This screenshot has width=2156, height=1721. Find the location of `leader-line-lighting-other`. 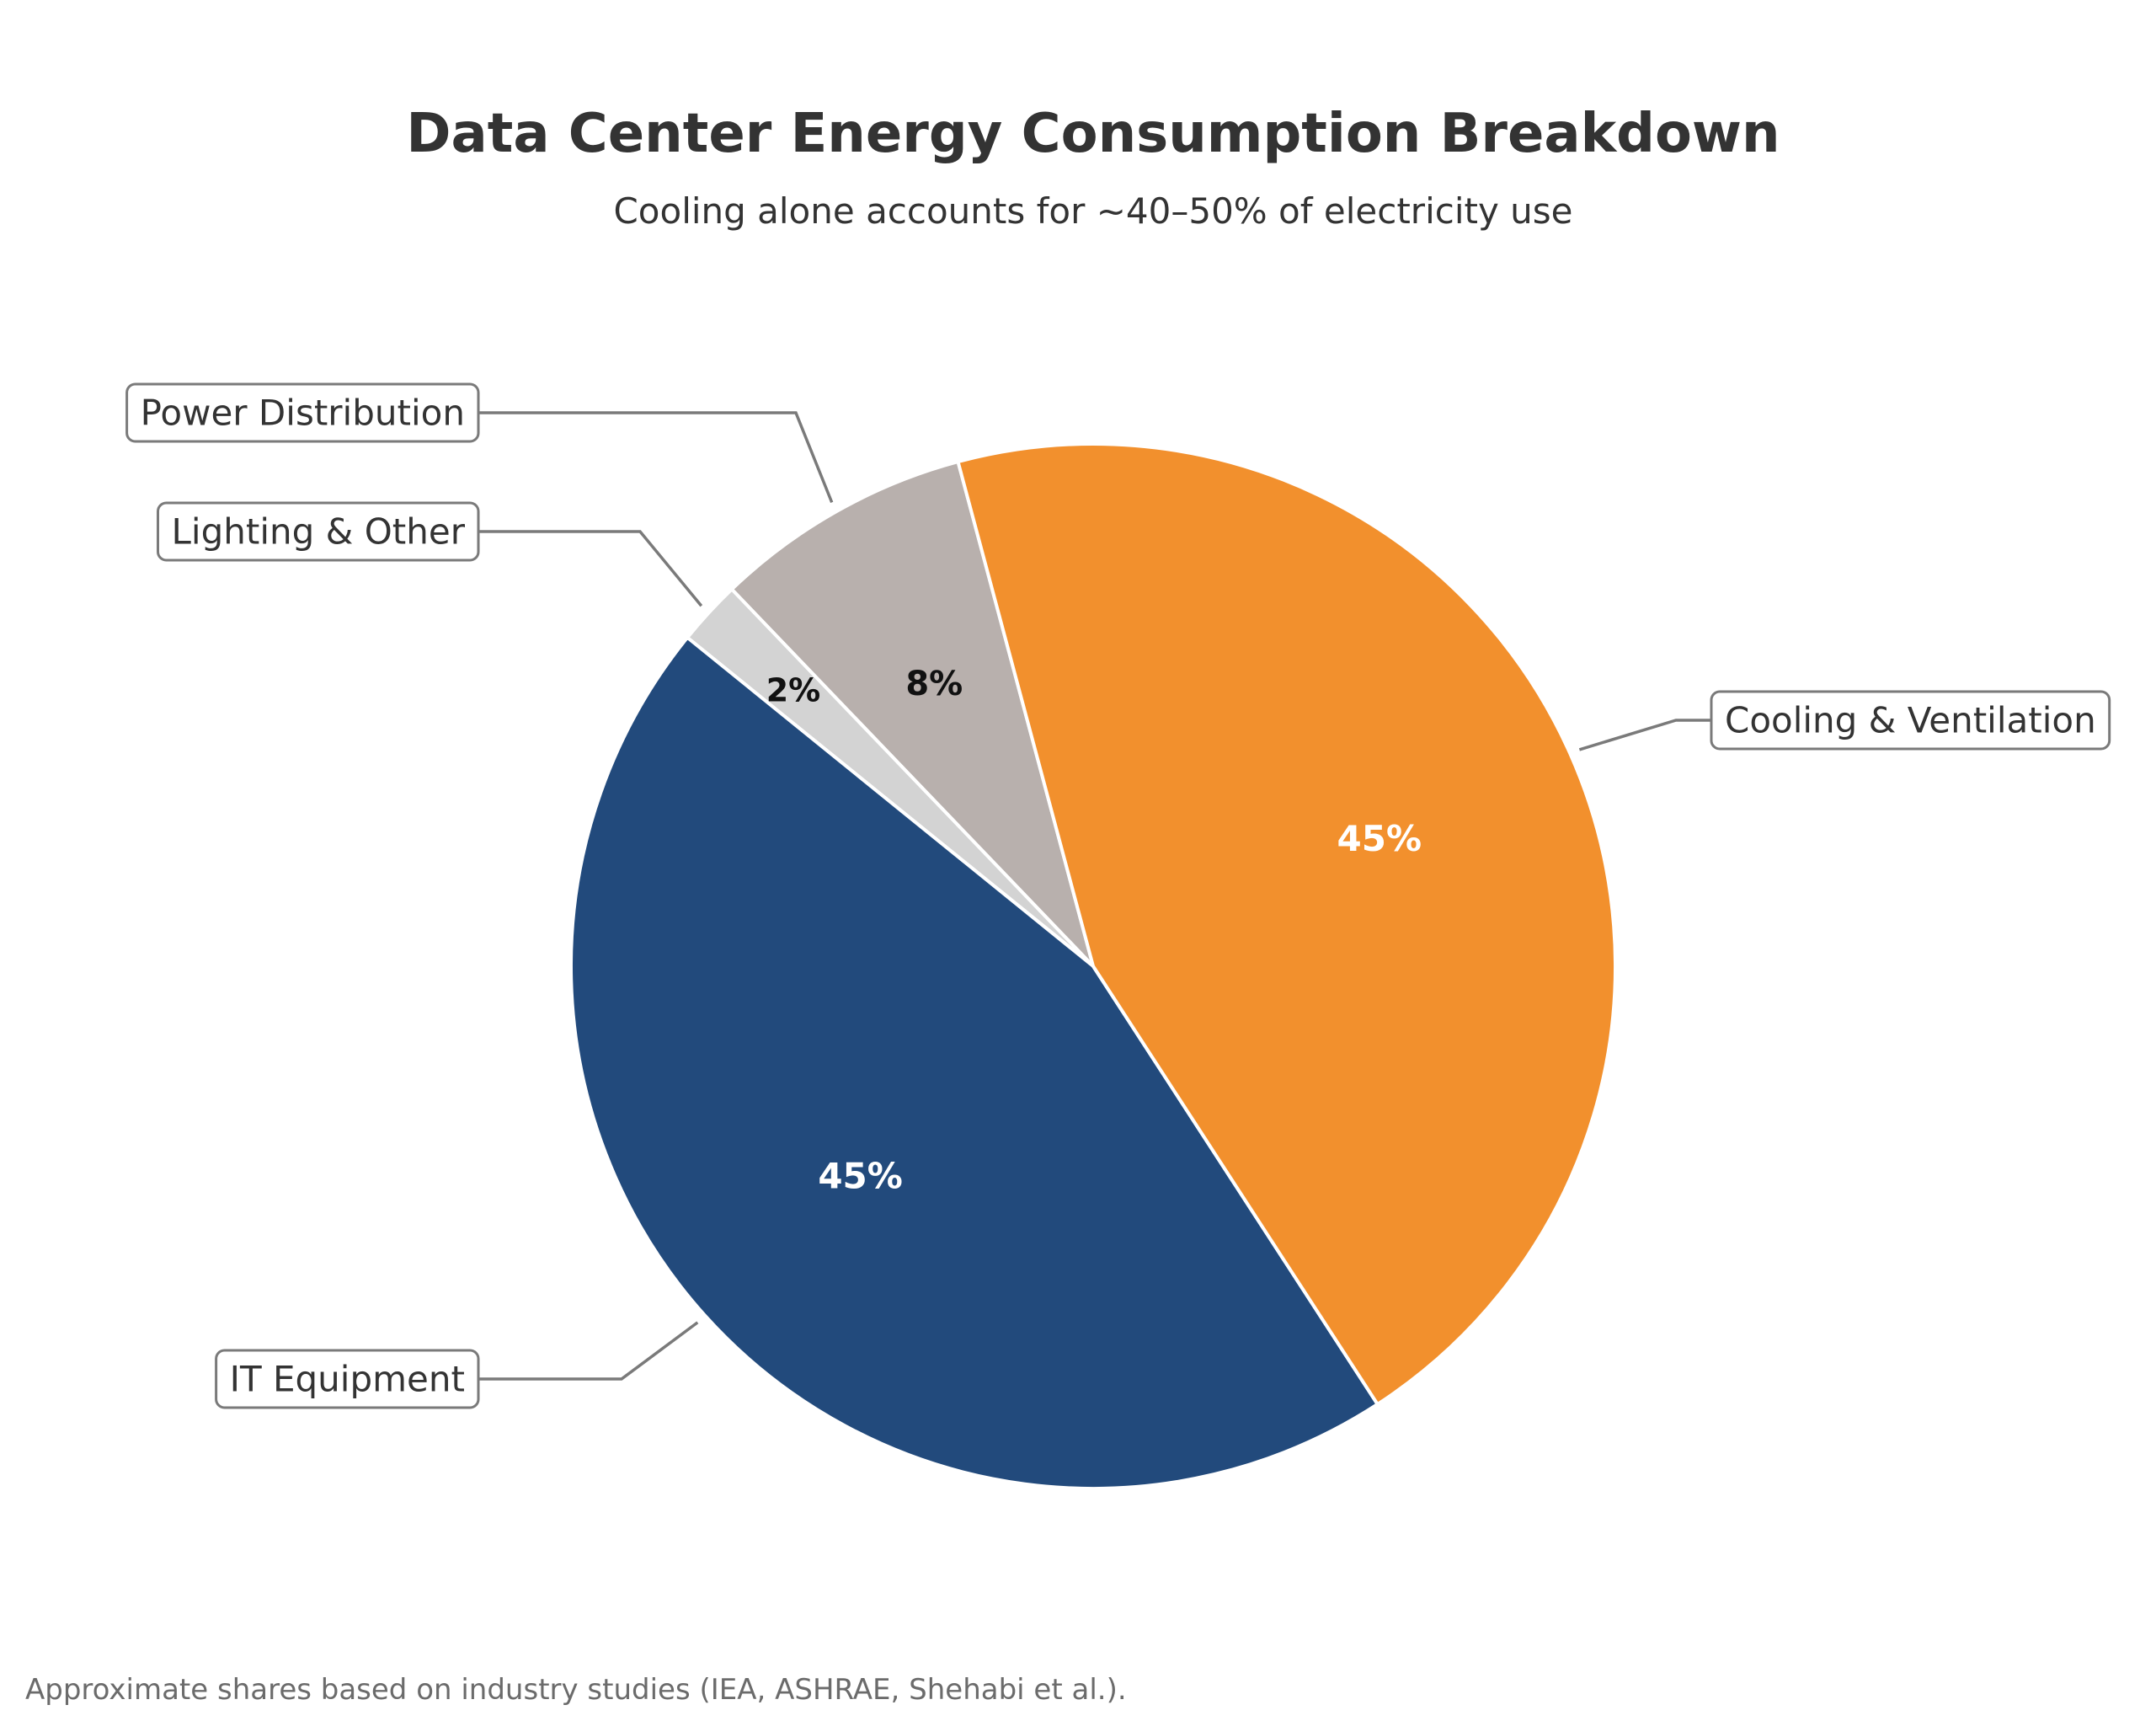

leader-line-lighting-other is located at coordinates (590, 568).